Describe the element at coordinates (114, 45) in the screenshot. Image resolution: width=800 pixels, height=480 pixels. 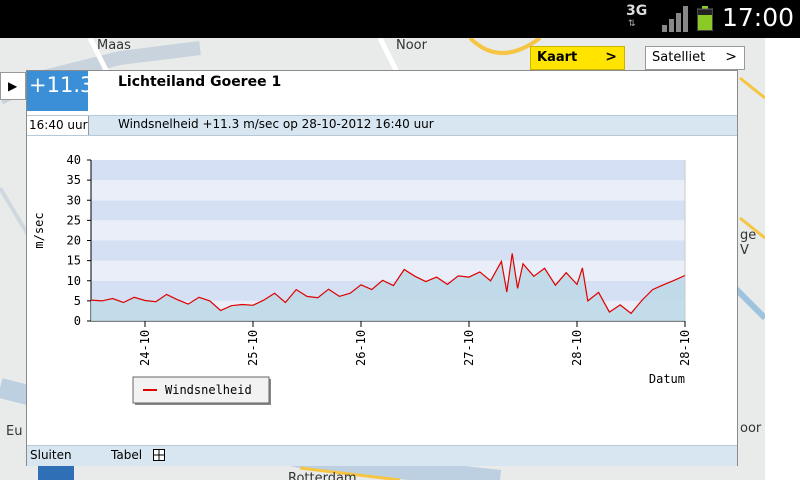
I see `map-label: Maas` at that location.